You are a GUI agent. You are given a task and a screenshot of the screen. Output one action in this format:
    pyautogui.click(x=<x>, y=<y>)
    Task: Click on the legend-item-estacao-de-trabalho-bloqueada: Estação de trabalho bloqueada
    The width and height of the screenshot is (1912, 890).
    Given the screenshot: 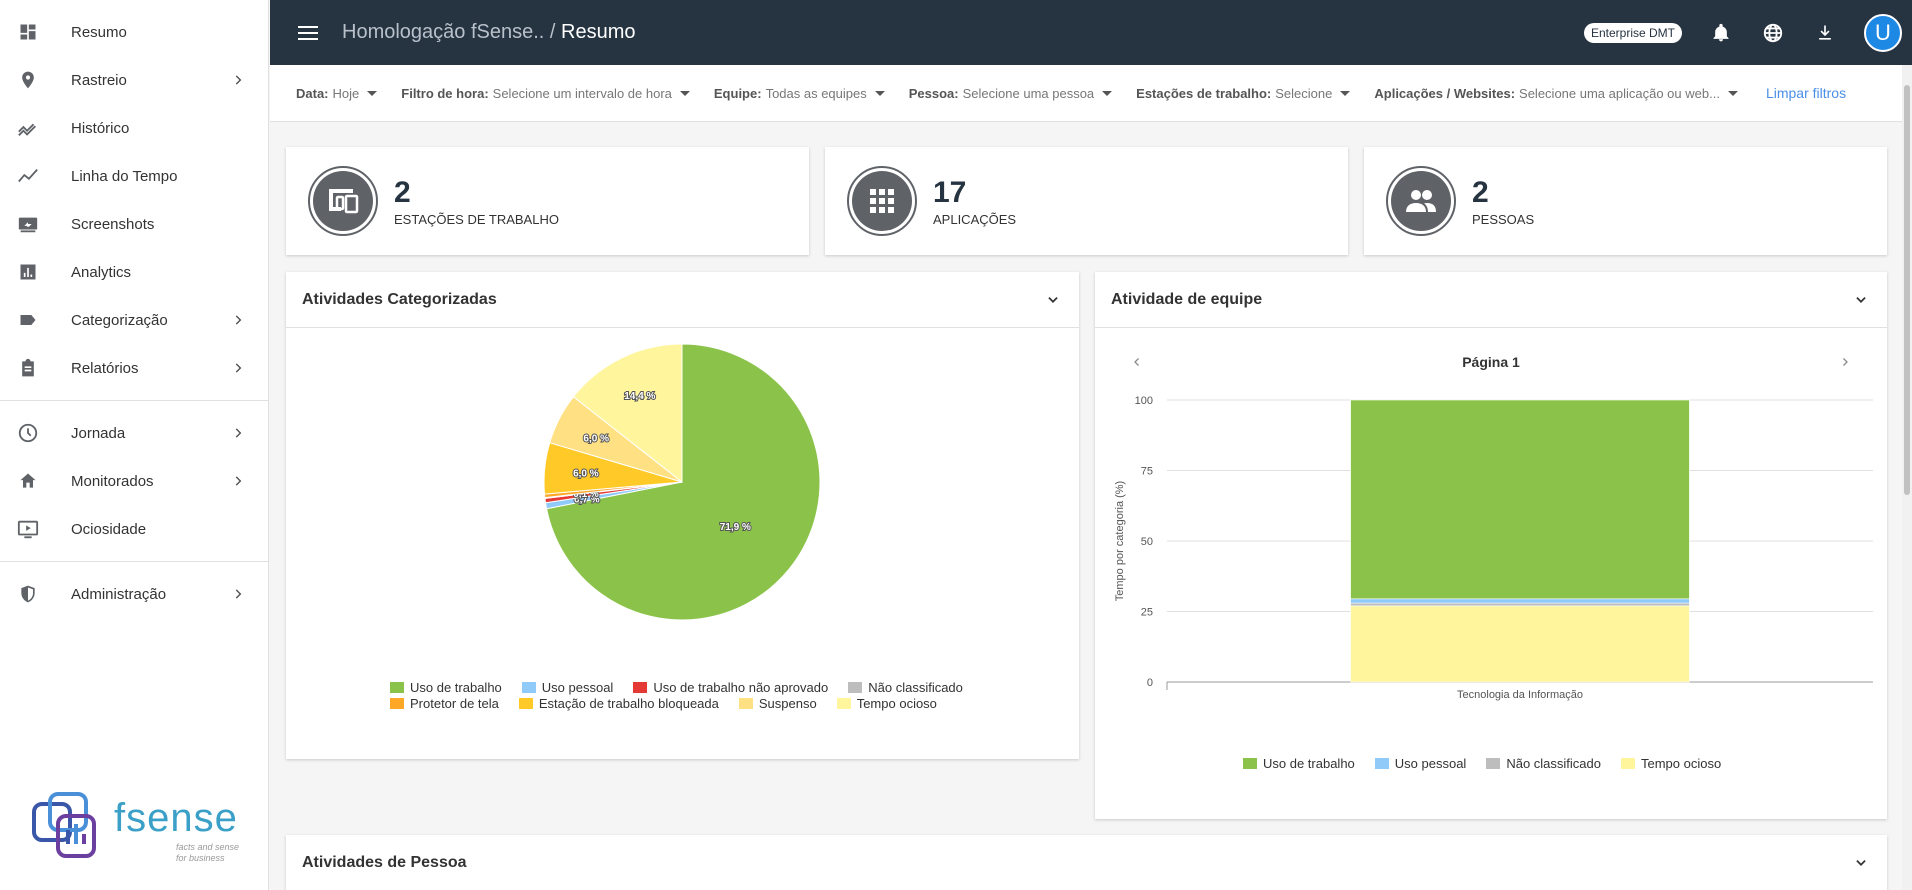 What is the action you would take?
    pyautogui.click(x=618, y=703)
    